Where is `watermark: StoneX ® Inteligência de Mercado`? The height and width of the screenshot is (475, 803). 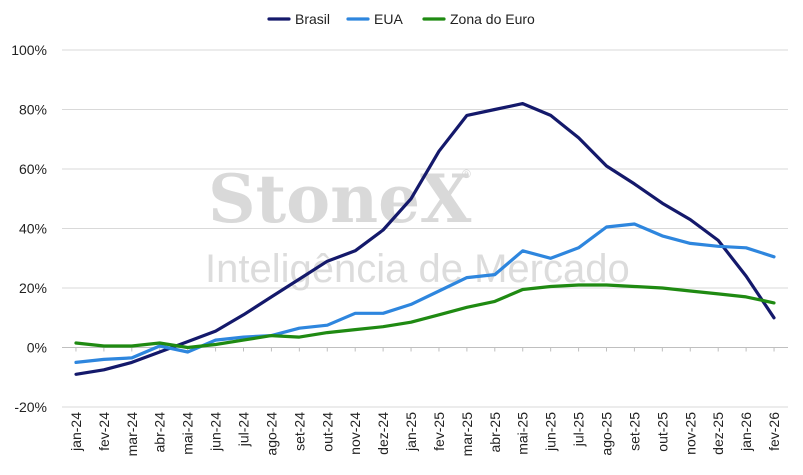
watermark: StoneX ® Inteligência de Mercado is located at coordinates (417, 225).